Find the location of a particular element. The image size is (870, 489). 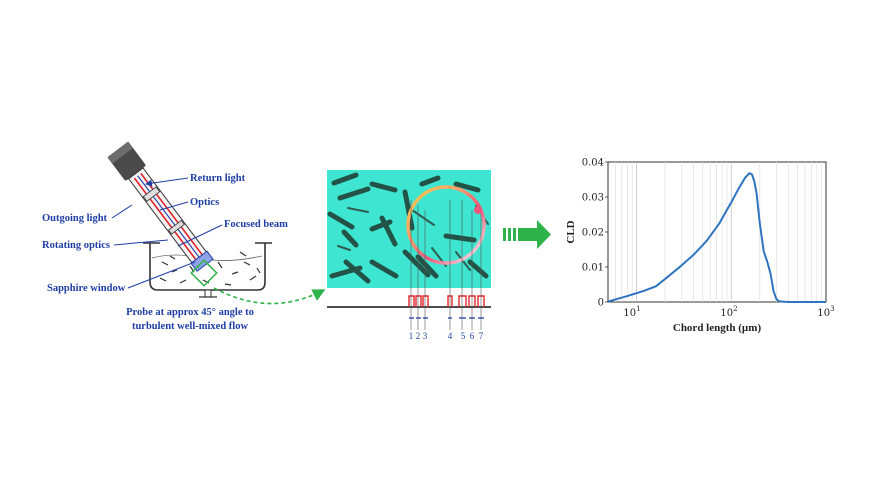

y-tick-label: 0.04 is located at coordinates (593, 163).